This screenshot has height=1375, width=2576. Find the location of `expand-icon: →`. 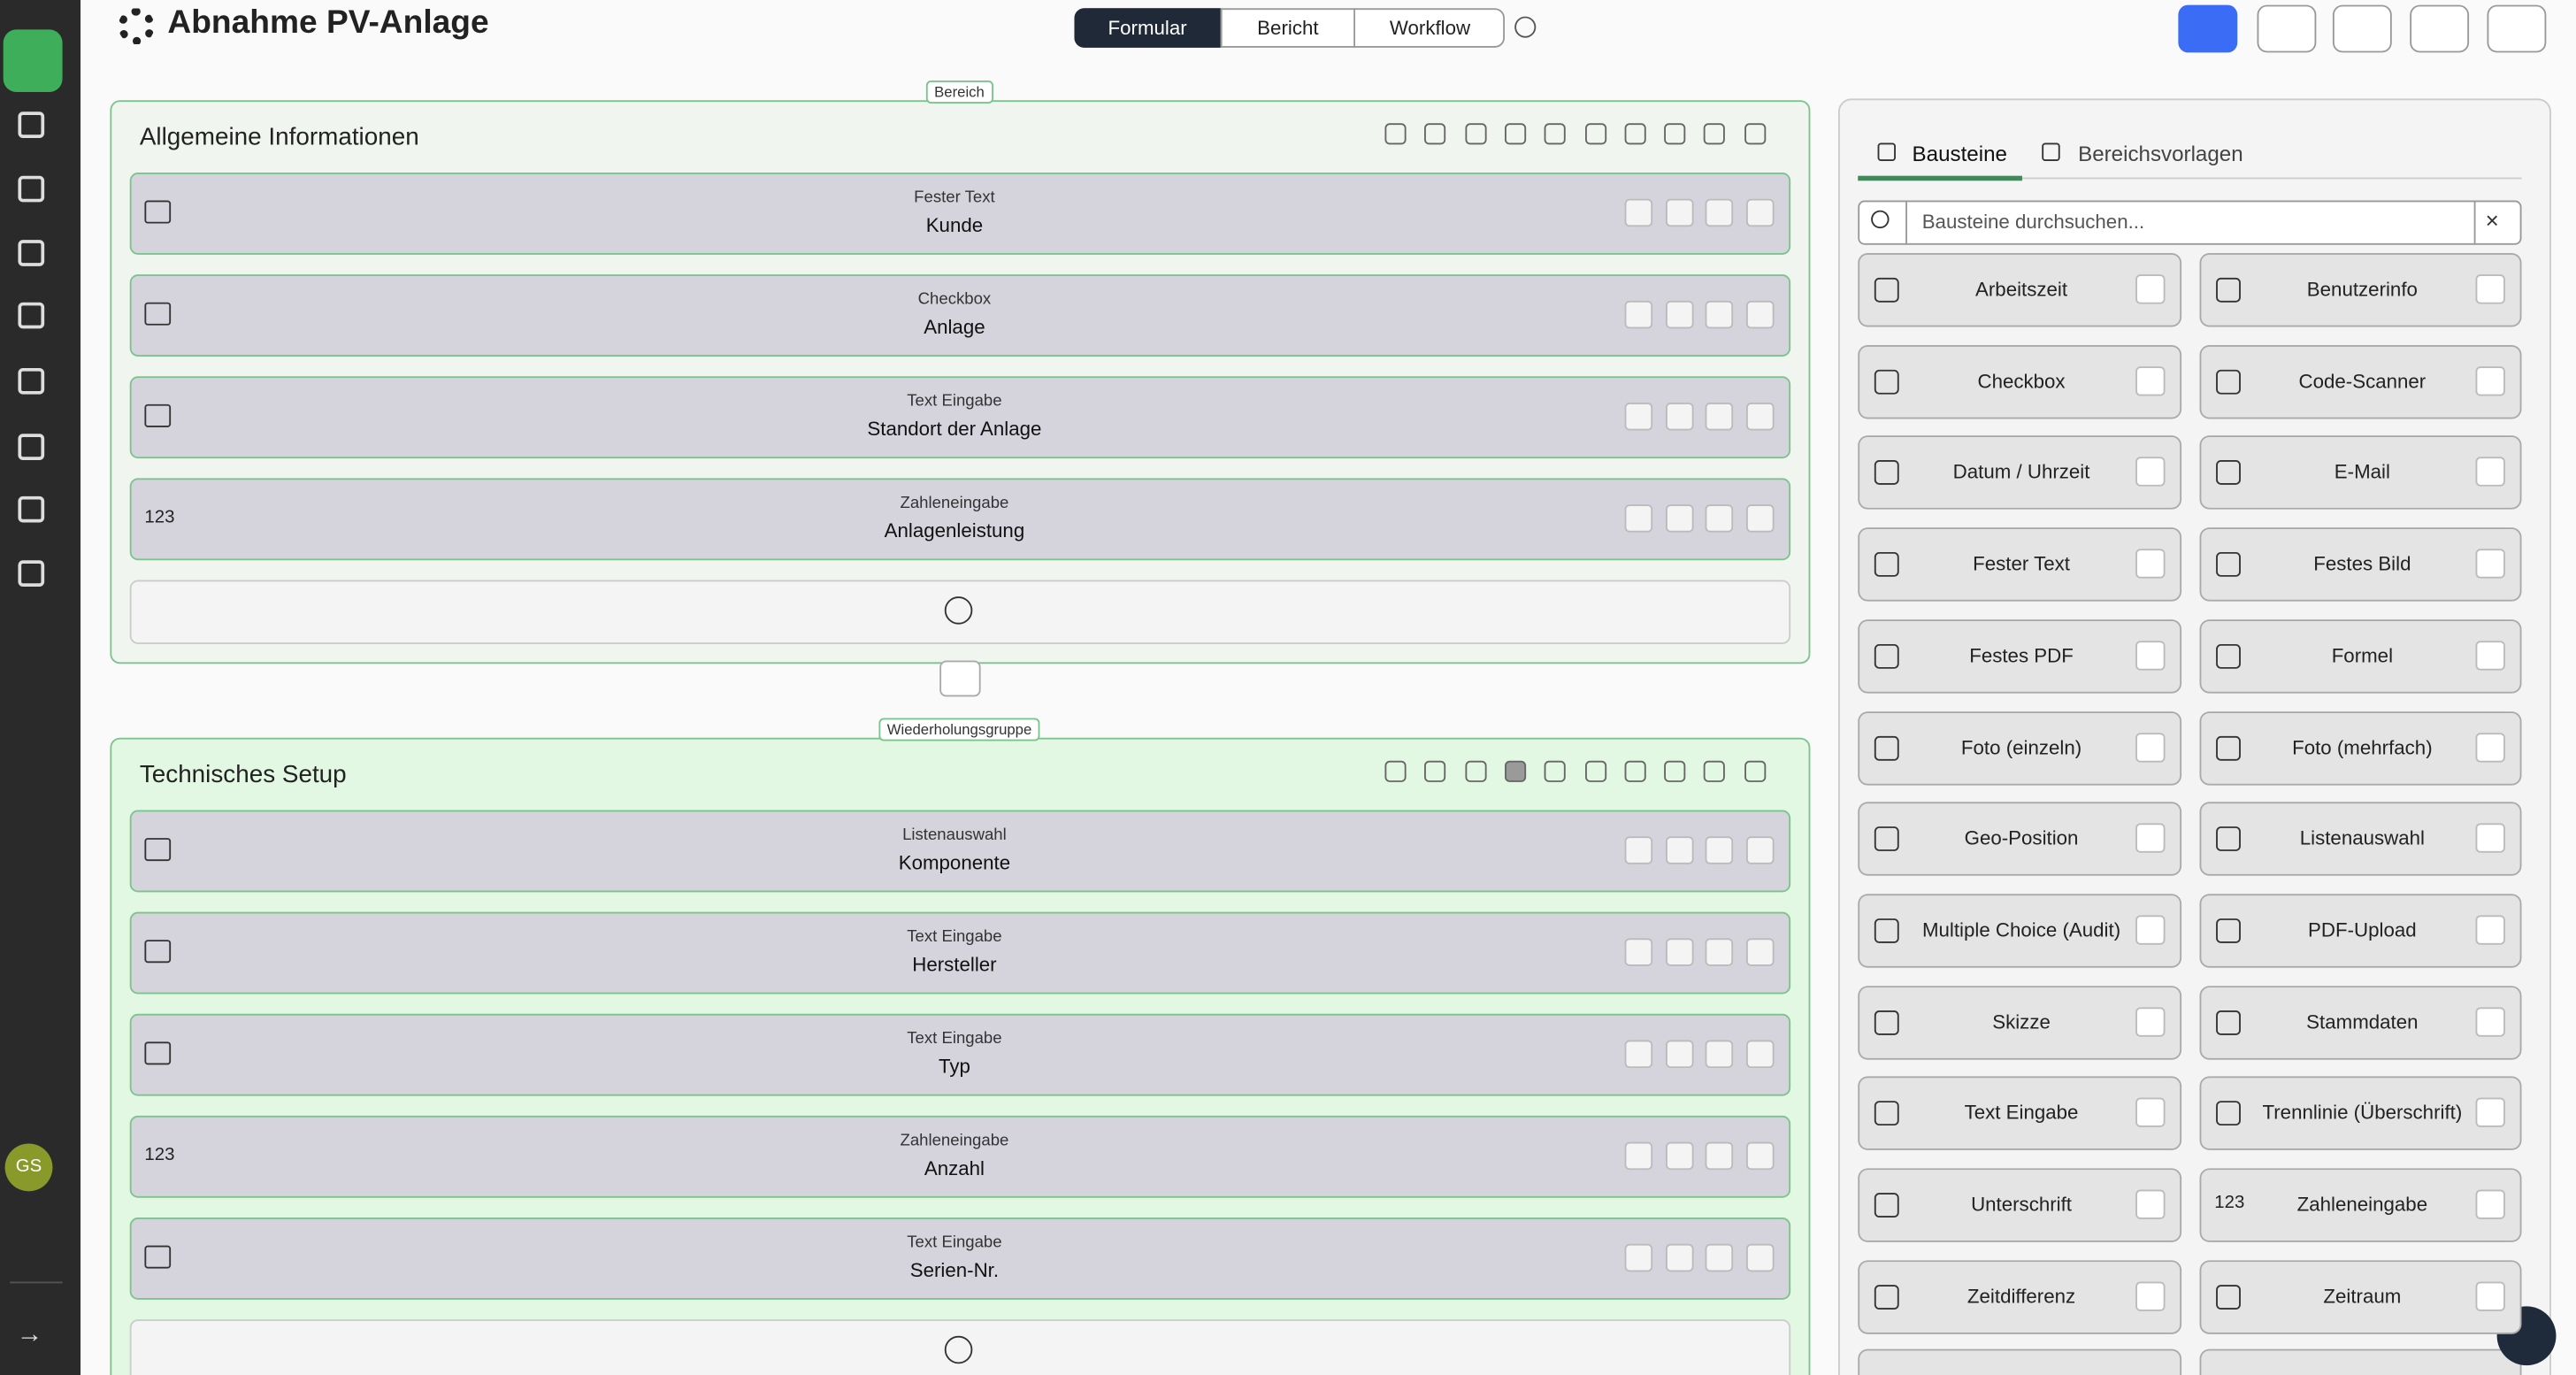

expand-icon: → is located at coordinates (29, 1335).